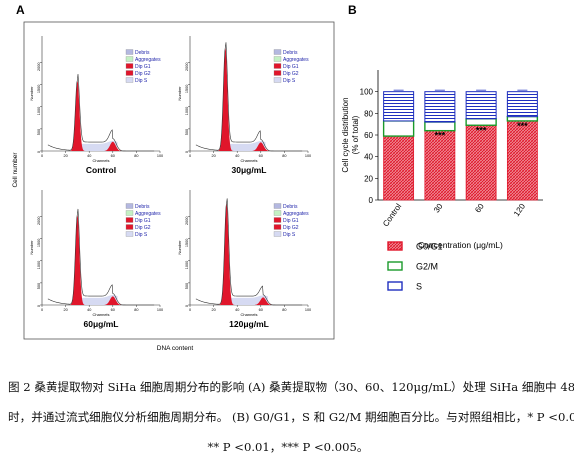 The image size is (574, 465). I want to click on bar-x-tick-label: 60, so click(479, 208).